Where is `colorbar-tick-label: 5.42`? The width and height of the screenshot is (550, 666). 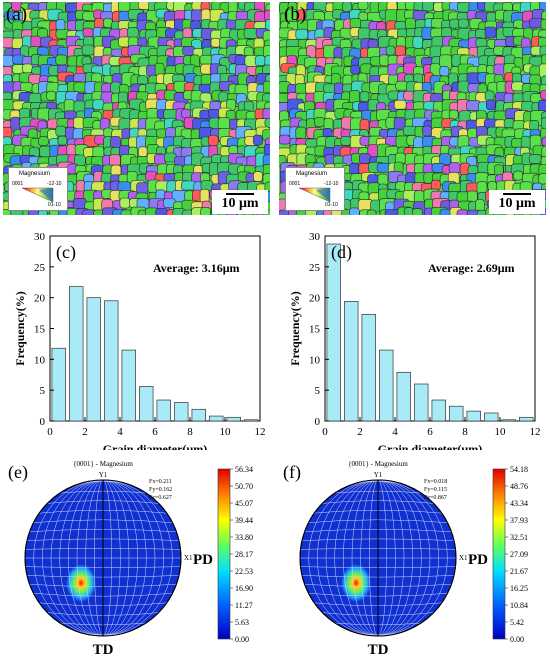 colorbar-tick-label: 5.42 is located at coordinates (517, 622).